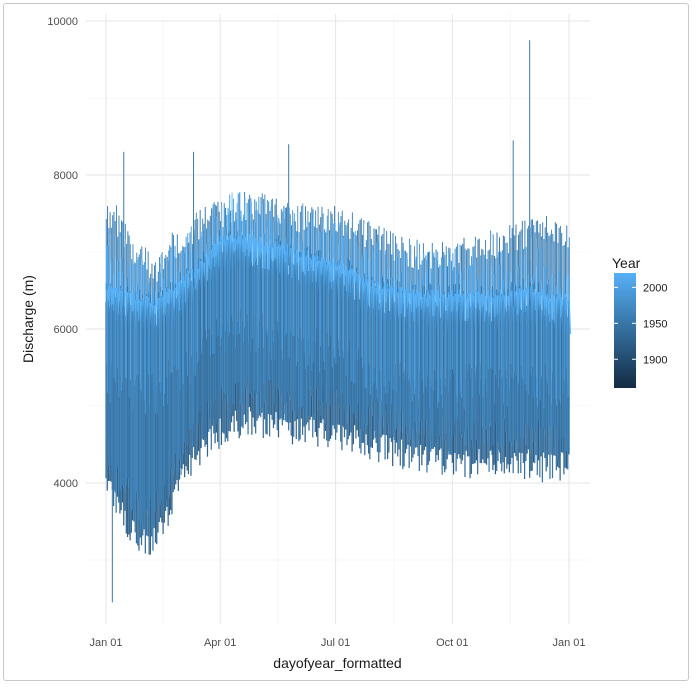 The image size is (696, 688). I want to click on y-axis-ticks: 4000 6000 8000 10000, so click(62, 253).